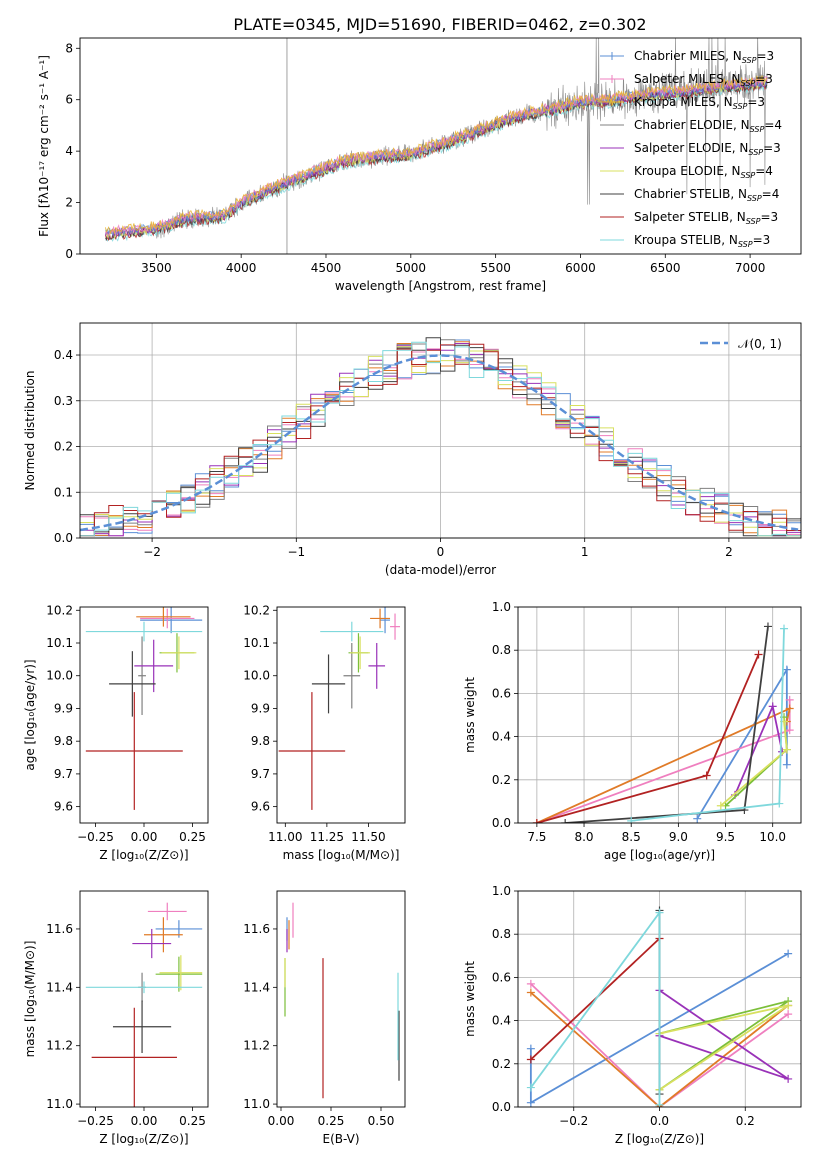 This screenshot has height=1170, width=819. Describe the element at coordinates (59, 676) in the screenshot. I see `y-tick-label: 10.0` at that location.